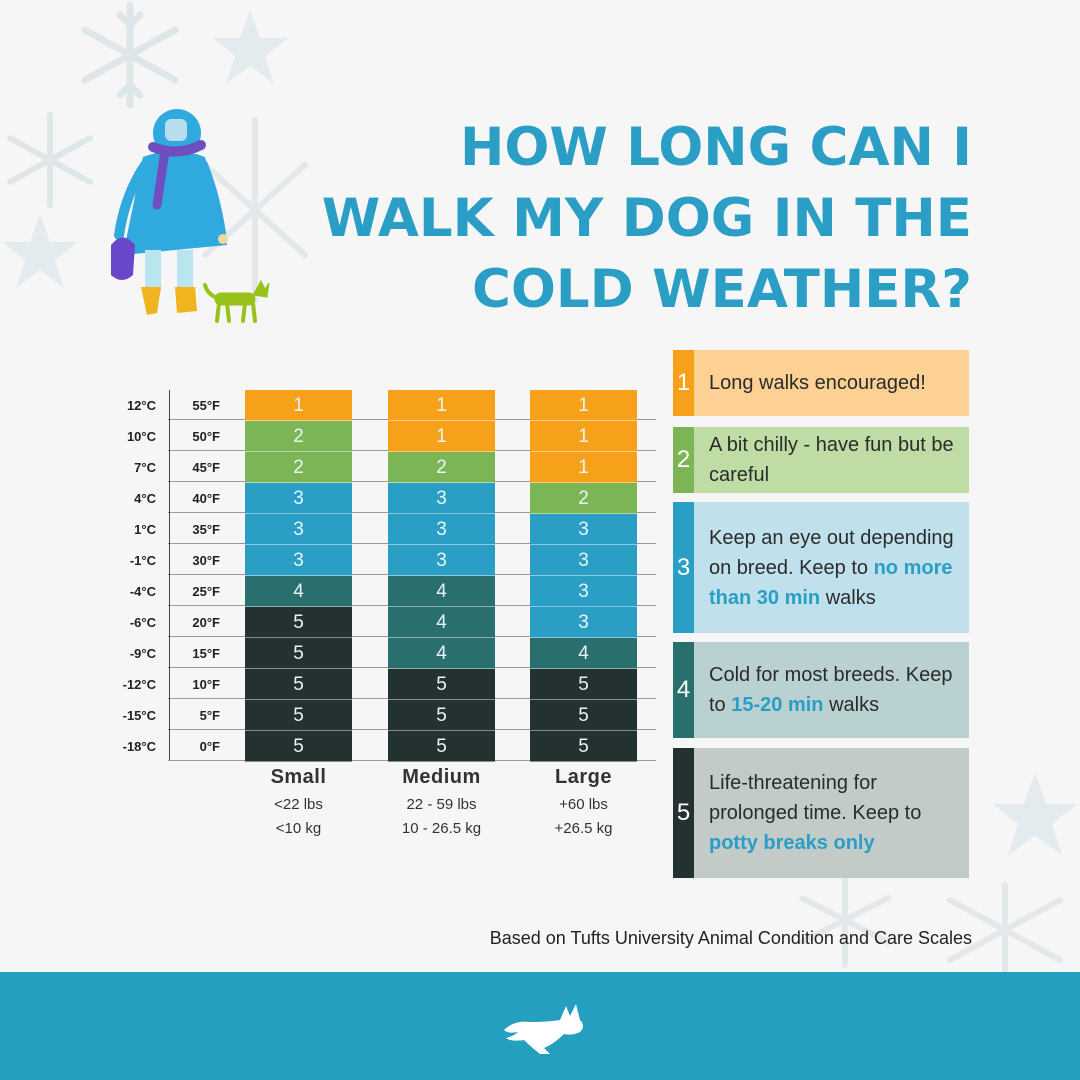  I want to click on title-line: HOW LONG CAN I, so click(715, 147).